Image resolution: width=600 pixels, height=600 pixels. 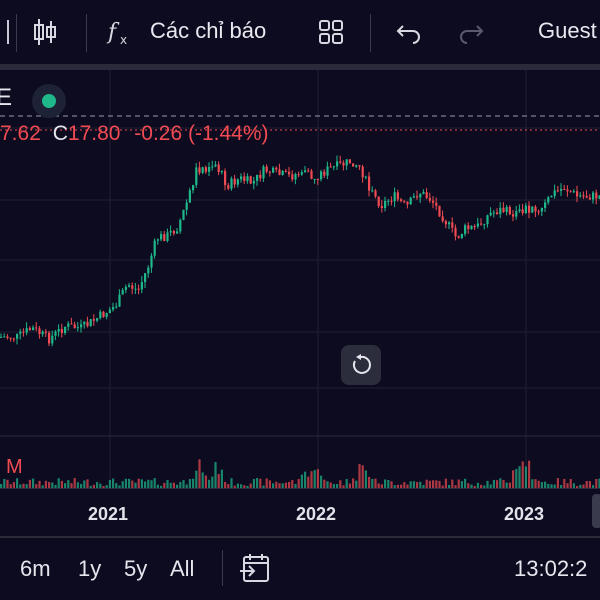 I want to click on go-to-date-button, so click(x=255, y=568).